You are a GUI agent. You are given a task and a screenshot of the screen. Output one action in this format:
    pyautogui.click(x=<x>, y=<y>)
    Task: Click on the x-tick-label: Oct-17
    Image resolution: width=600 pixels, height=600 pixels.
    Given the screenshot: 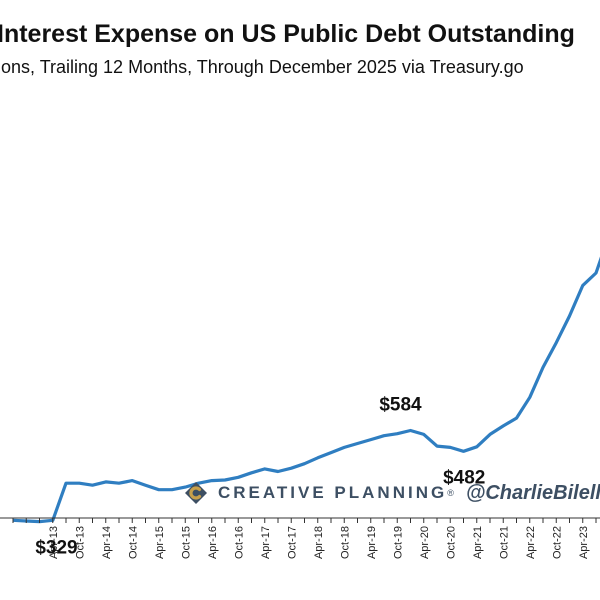 What is the action you would take?
    pyautogui.click(x=292, y=542)
    